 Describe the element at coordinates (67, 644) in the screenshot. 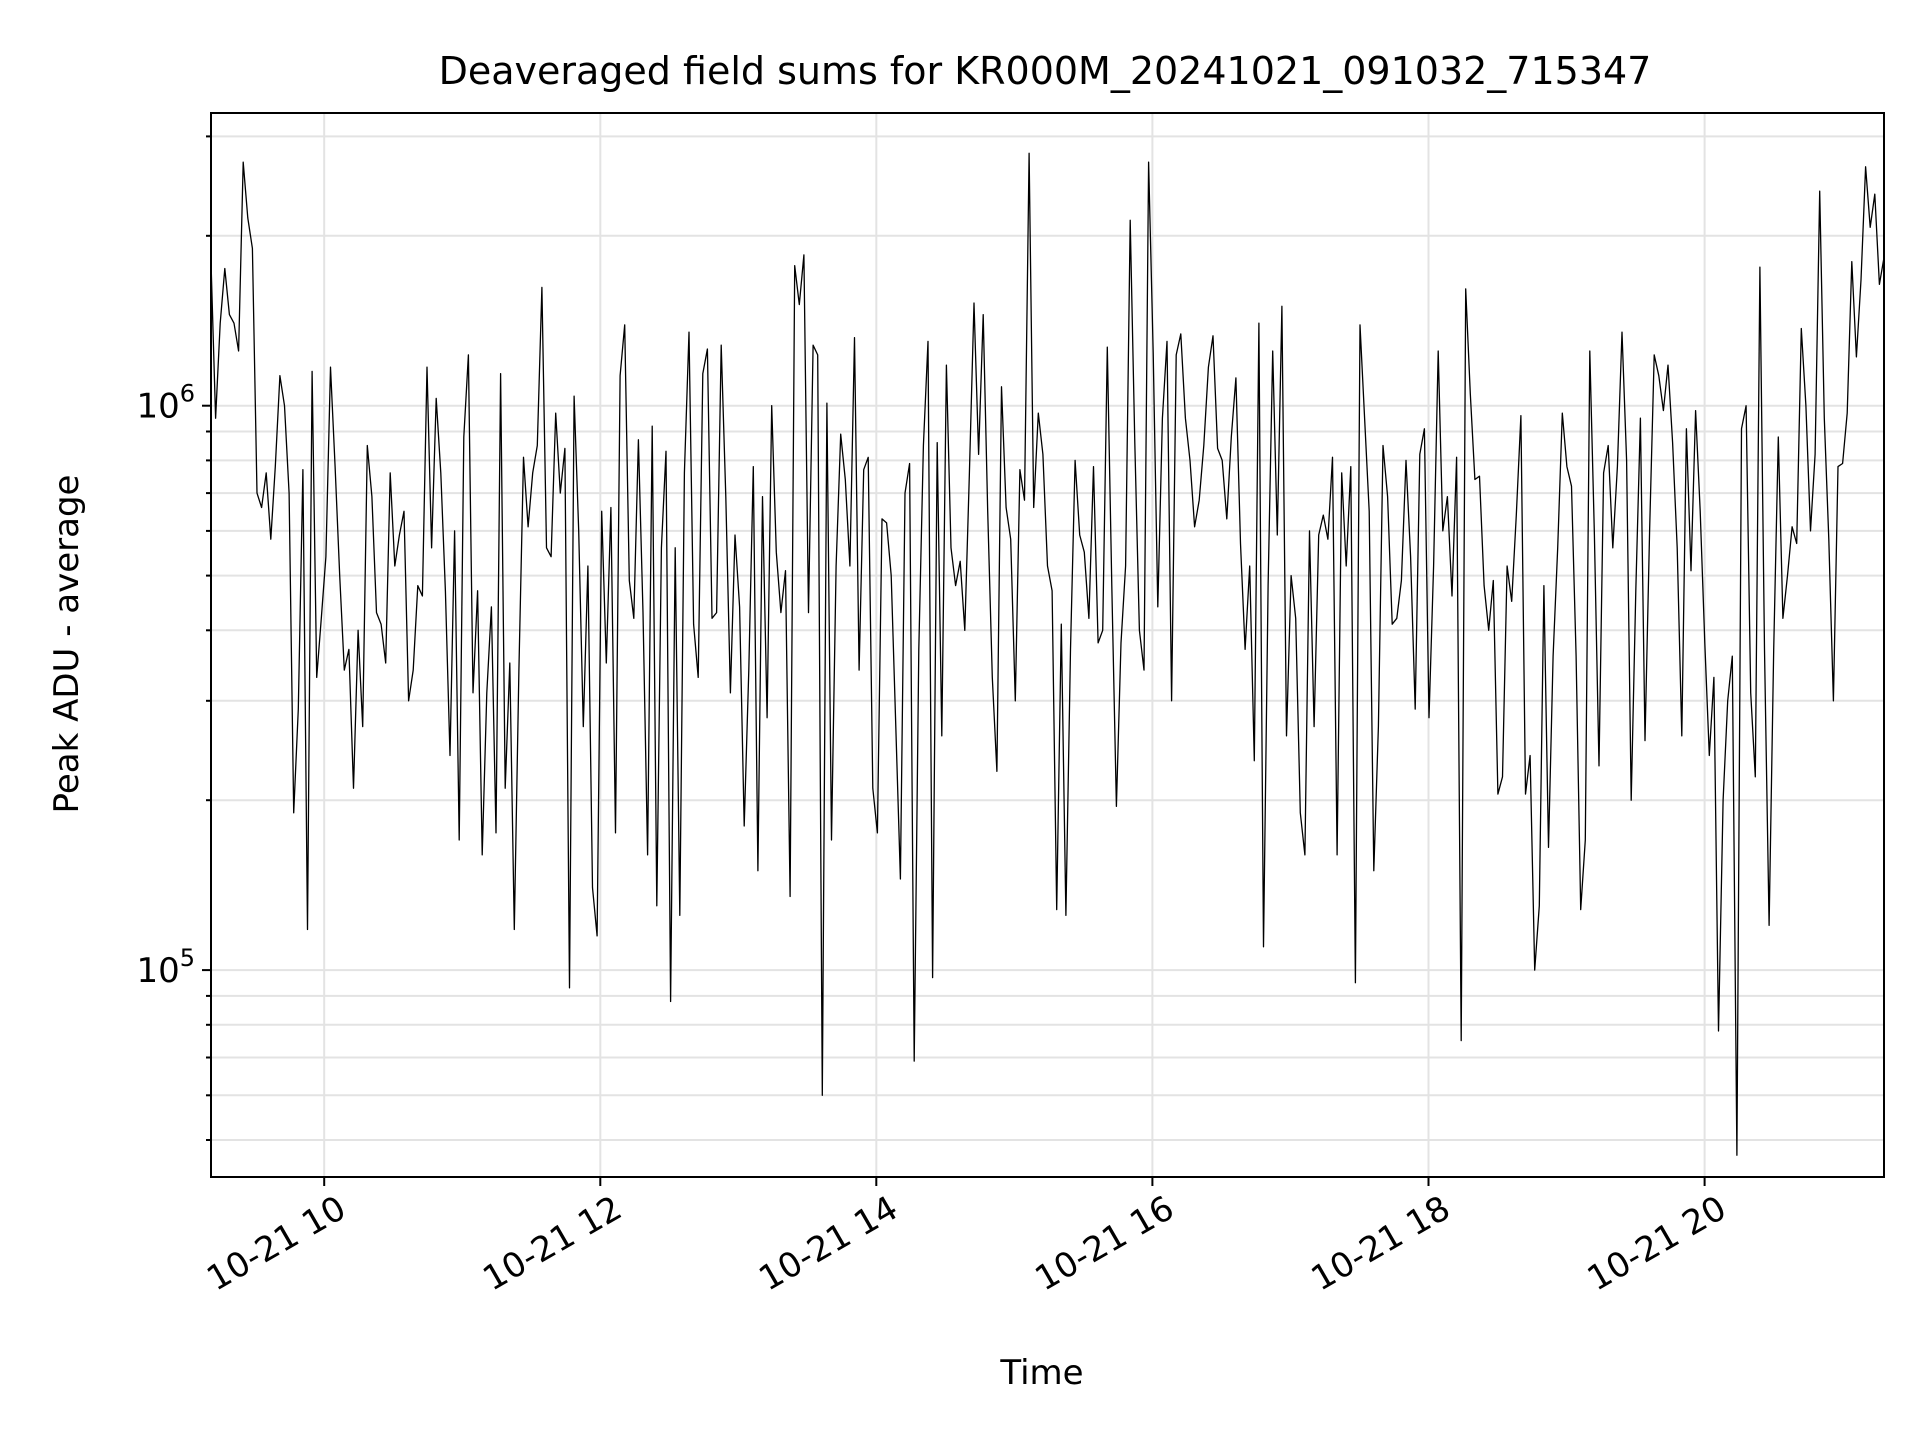

I see `y-axis-label: Peak ADU - average` at that location.